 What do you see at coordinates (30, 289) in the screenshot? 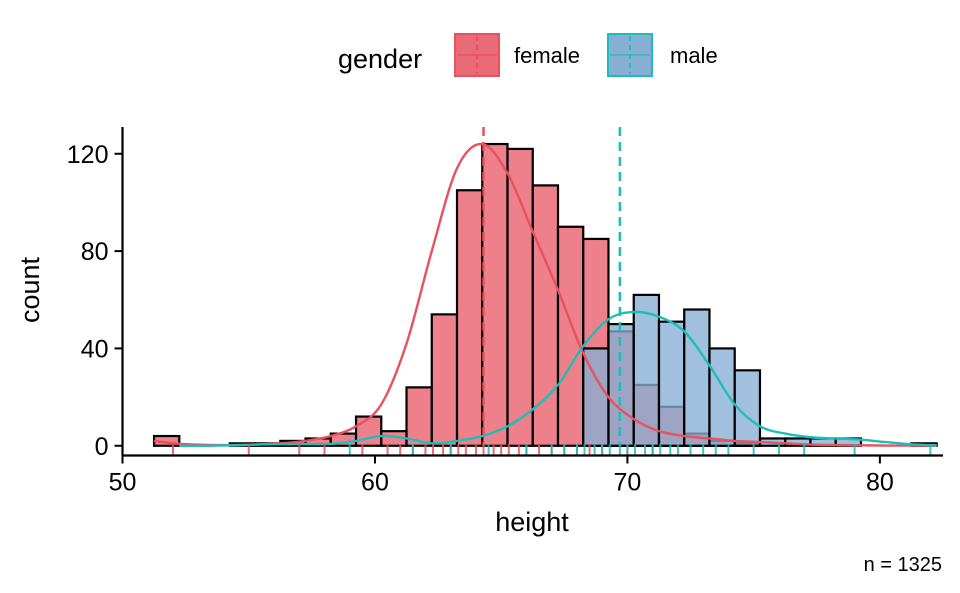
I see `y-axis-title: count` at bounding box center [30, 289].